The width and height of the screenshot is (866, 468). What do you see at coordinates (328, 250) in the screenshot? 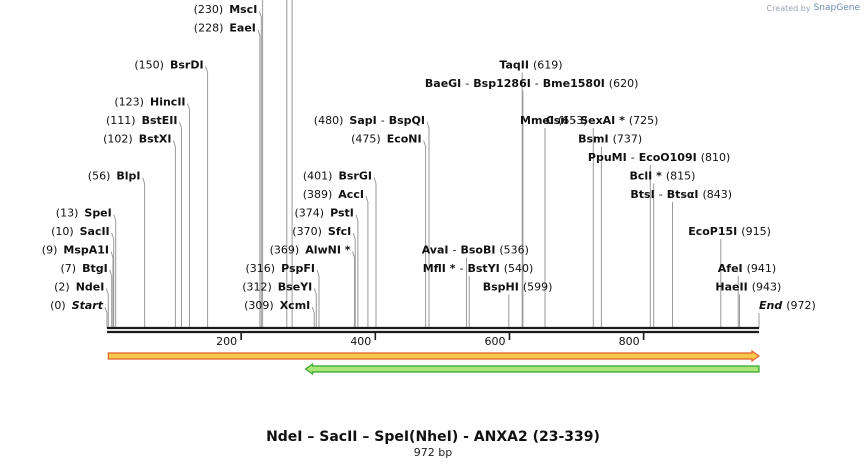
I see `enzyme-name: AlwNI *` at bounding box center [328, 250].